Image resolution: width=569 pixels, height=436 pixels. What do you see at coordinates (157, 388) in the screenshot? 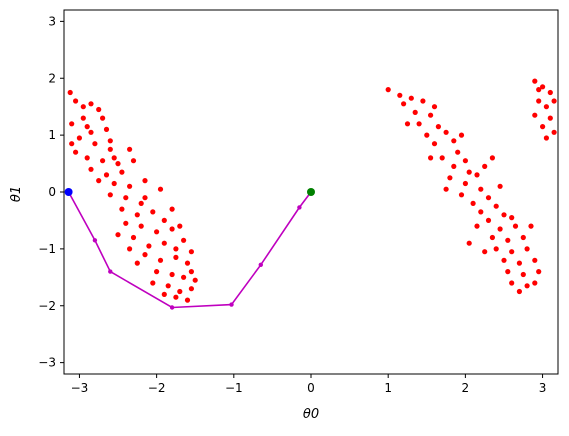
I see `x-tick-label: −2` at bounding box center [157, 388].